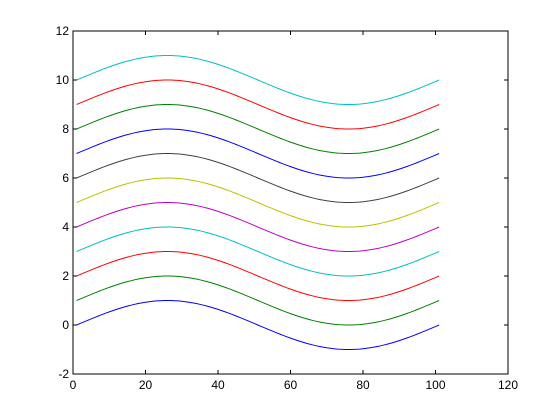  Describe the element at coordinates (65, 129) in the screenshot. I see `y-tick-label-5: 8` at that location.